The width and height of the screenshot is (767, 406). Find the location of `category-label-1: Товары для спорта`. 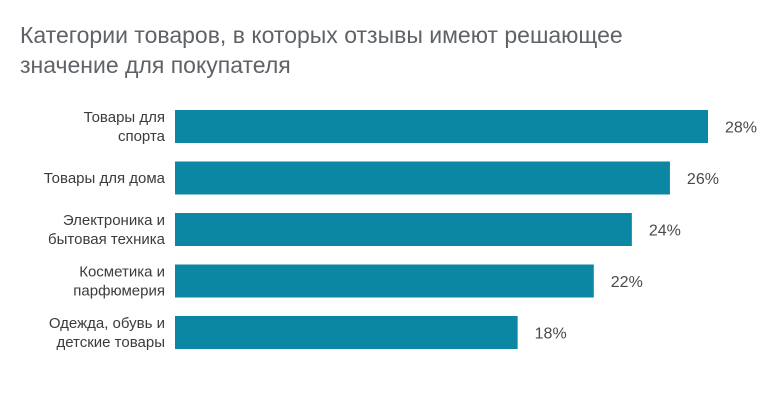

category-label-1: Товары для спорта is located at coordinates (125, 127).